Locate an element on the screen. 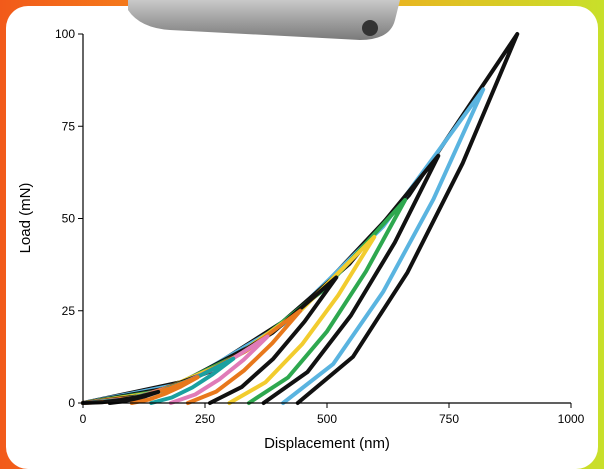 The width and height of the screenshot is (604, 469). curve is located at coordinates (121, 397).